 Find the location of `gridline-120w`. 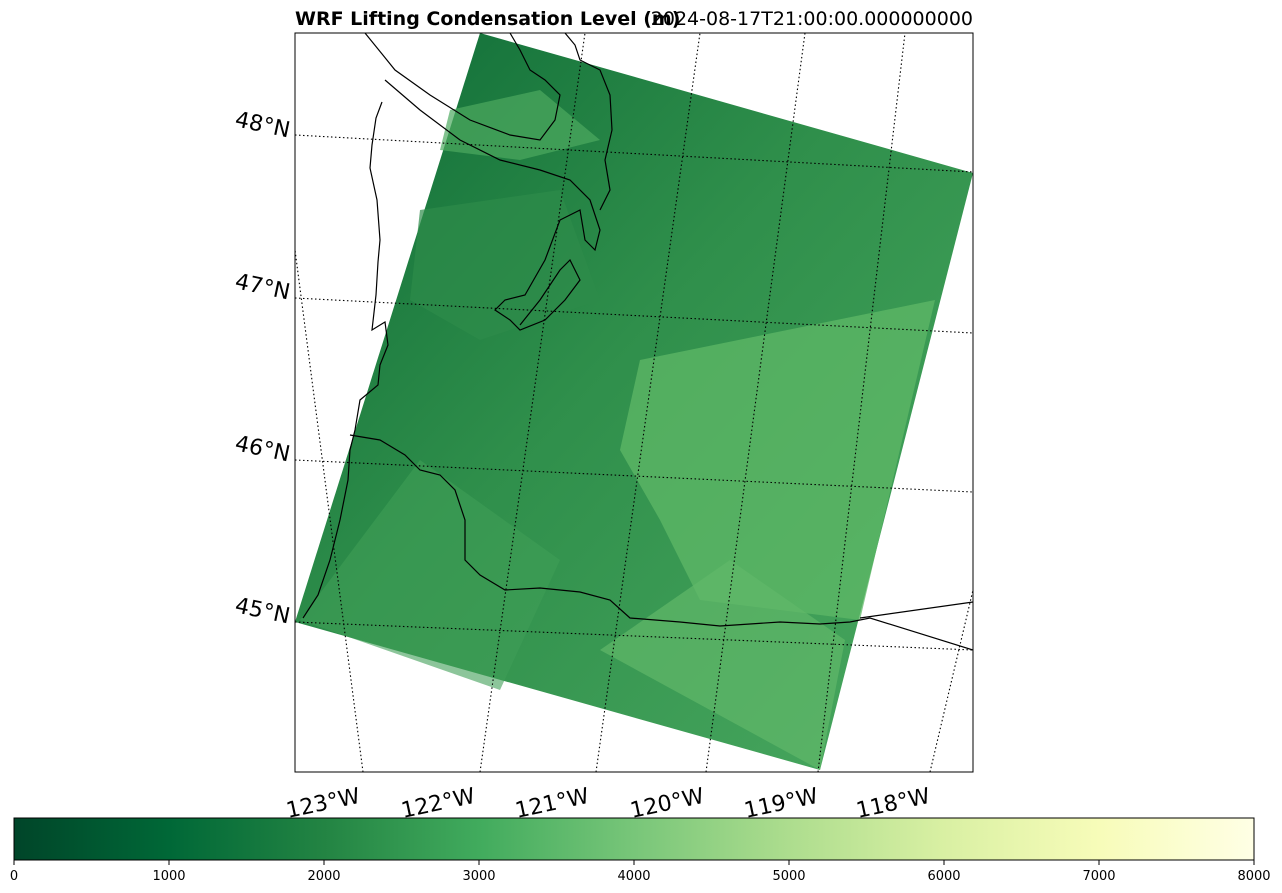

gridline-120w is located at coordinates (755, 402).